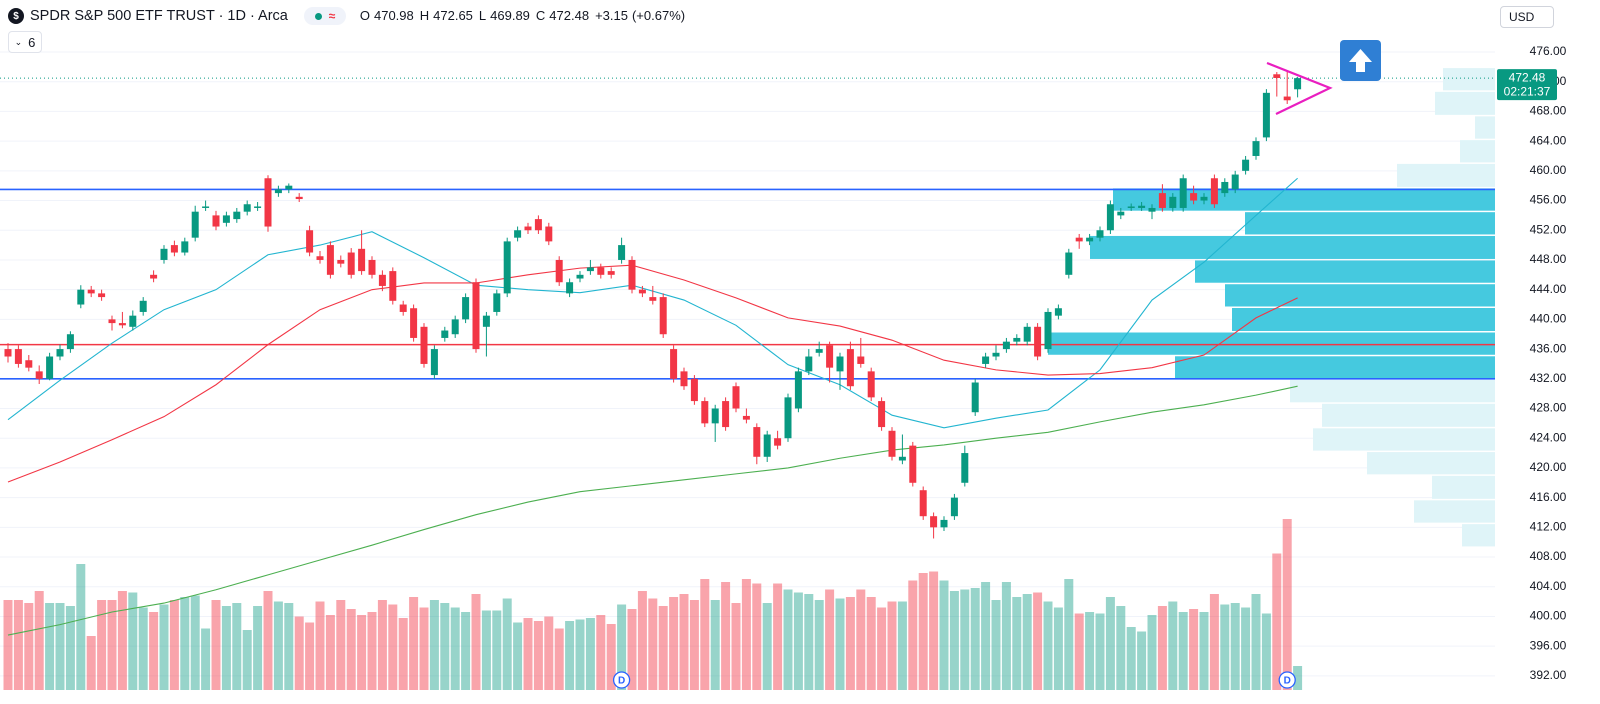 The height and width of the screenshot is (704, 1600). What do you see at coordinates (318, 16) in the screenshot?
I see `status-dot` at bounding box center [318, 16].